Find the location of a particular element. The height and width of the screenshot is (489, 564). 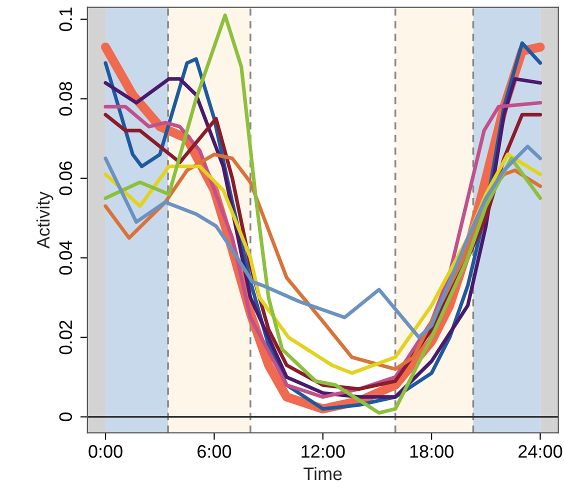

x-tick-label: 24:00 is located at coordinates (540, 451).